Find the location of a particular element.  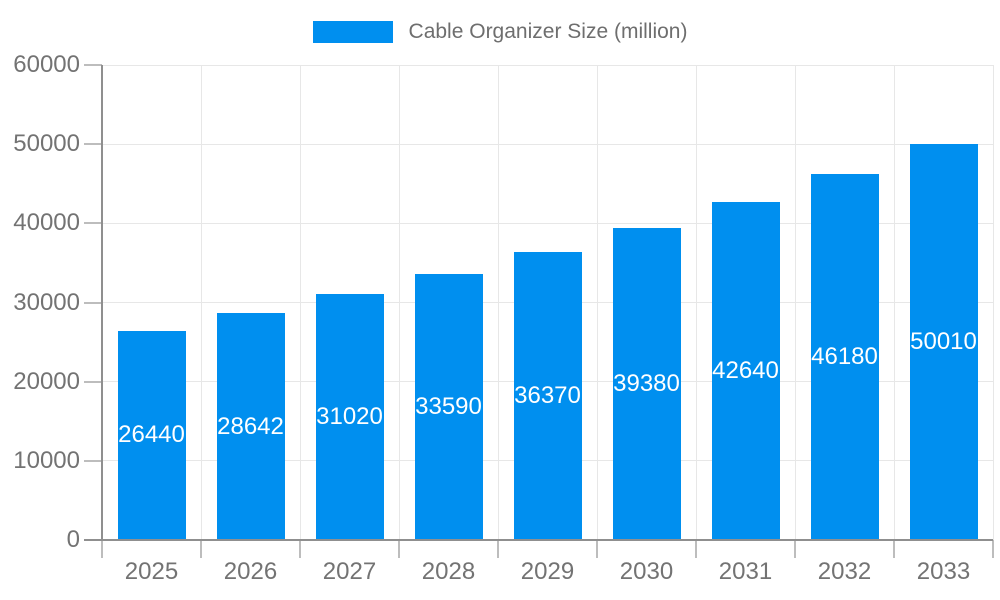

bar-value-label: 31020 is located at coordinates (349, 417).